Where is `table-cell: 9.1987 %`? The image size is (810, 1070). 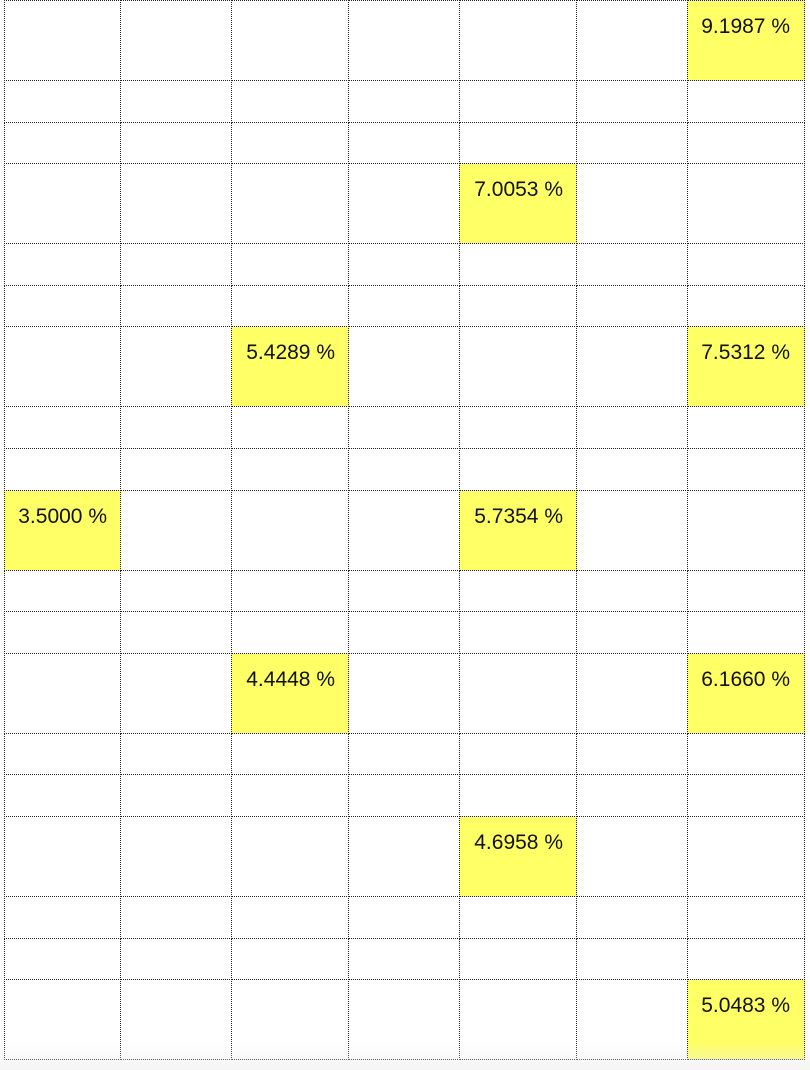 table-cell: 9.1987 % is located at coordinates (746, 40).